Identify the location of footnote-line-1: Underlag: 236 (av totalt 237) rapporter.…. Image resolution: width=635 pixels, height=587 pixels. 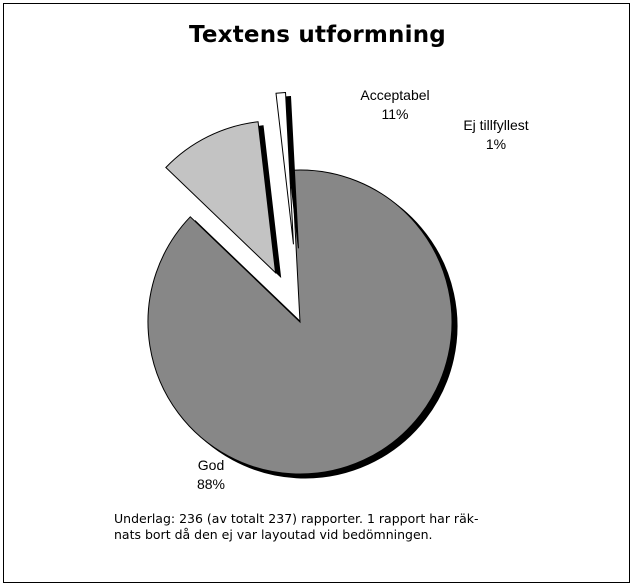
(296, 518).